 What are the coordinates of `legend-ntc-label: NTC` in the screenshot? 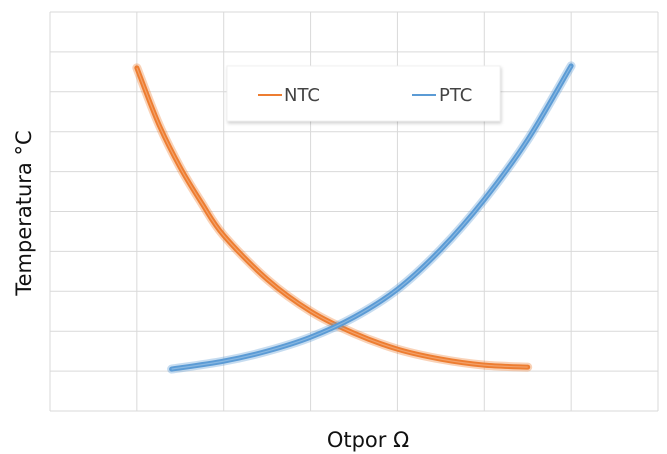 It's located at (302, 95).